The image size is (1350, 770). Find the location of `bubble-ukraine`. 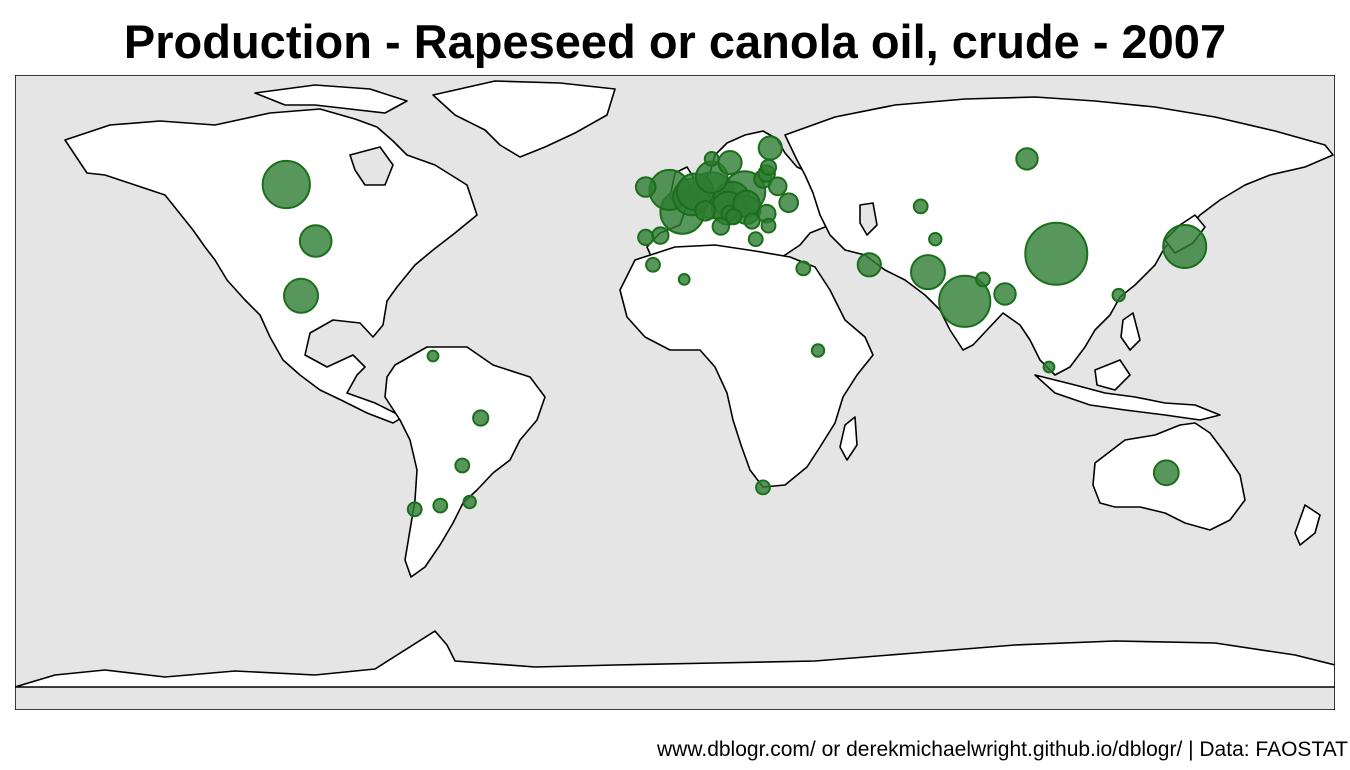

bubble-ukraine is located at coordinates (789, 202).